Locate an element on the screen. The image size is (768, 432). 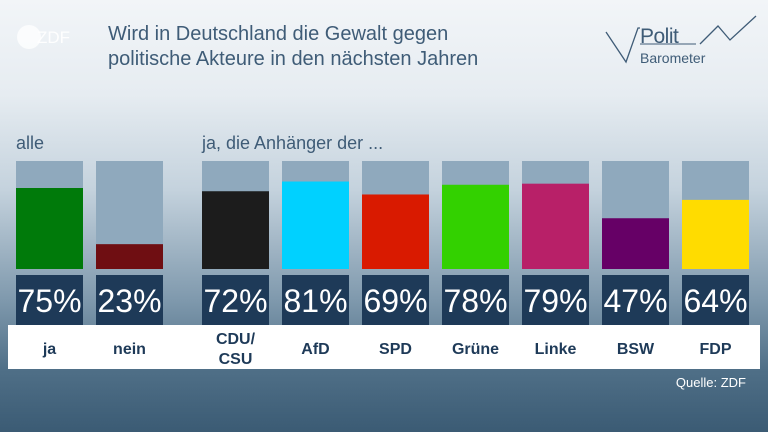
category-label: CSU is located at coordinates (236, 359).